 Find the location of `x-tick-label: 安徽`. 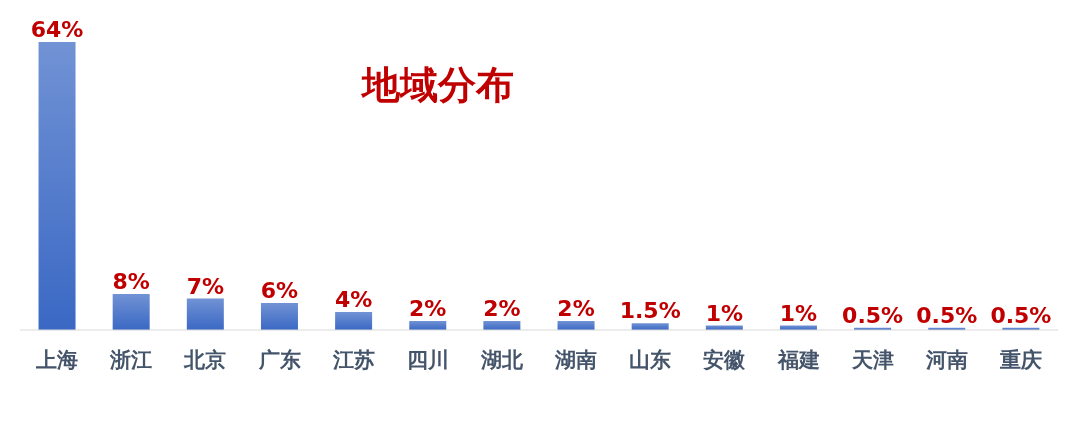

x-tick-label: 安徽 is located at coordinates (725, 359).